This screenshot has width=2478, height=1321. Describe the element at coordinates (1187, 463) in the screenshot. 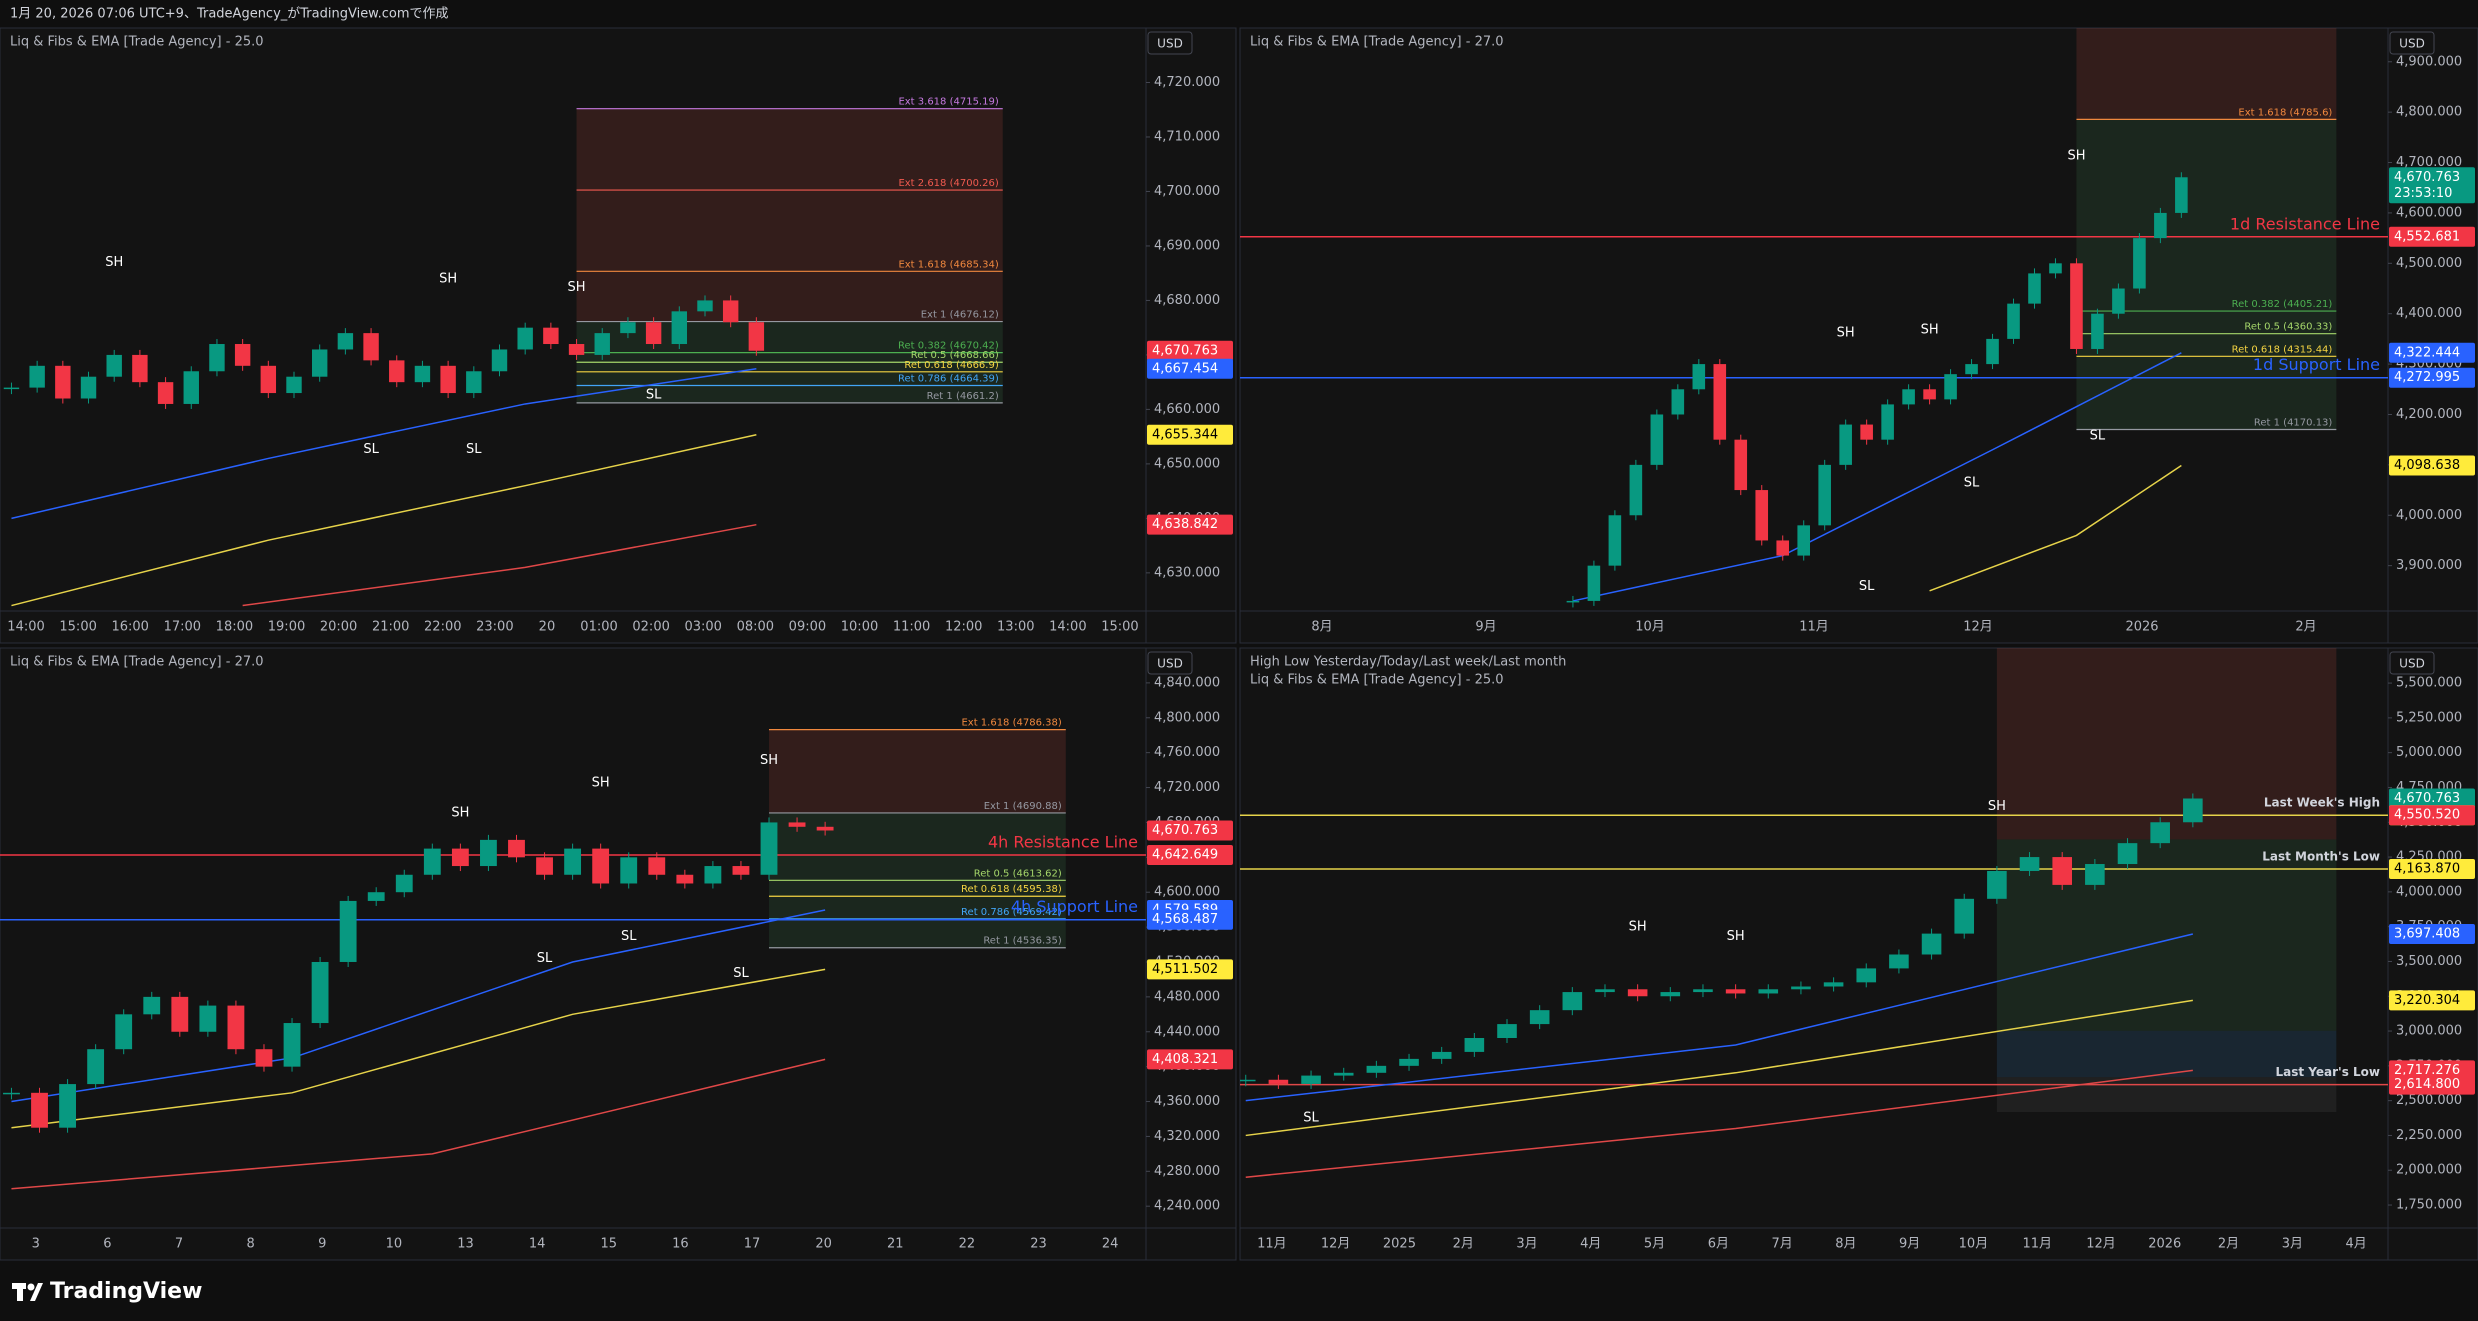

I see `y-tick-label: 4,650.000` at that location.